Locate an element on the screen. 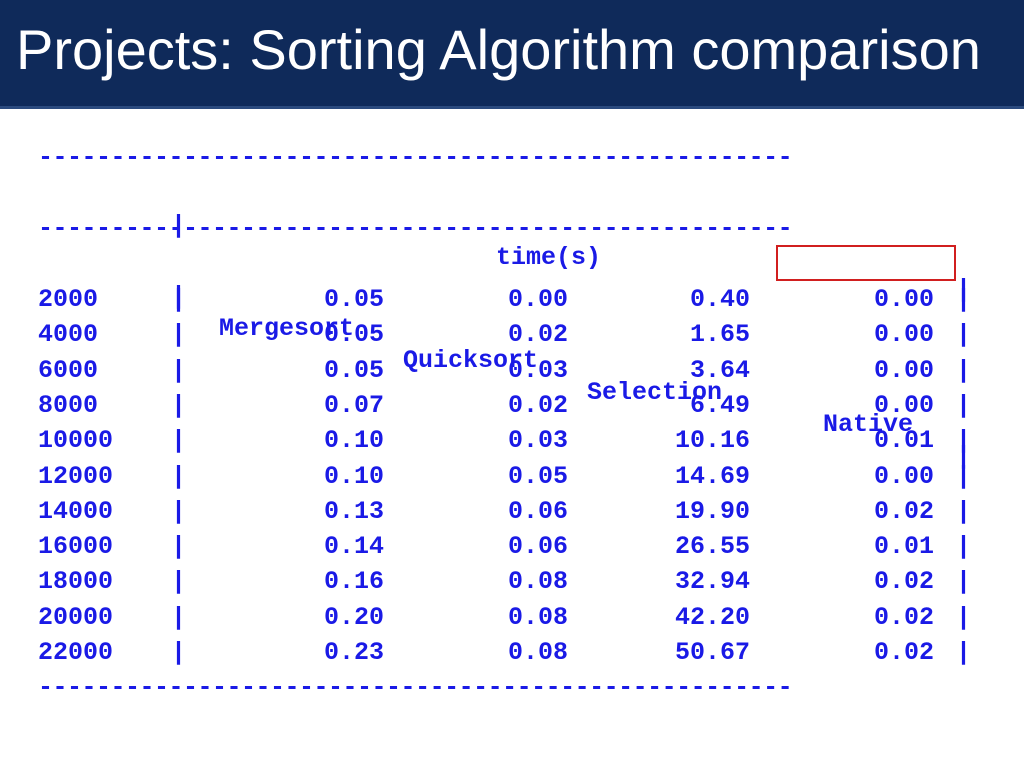 The image size is (1024, 768). cell-mergesort: 0.07 is located at coordinates (353, 405).